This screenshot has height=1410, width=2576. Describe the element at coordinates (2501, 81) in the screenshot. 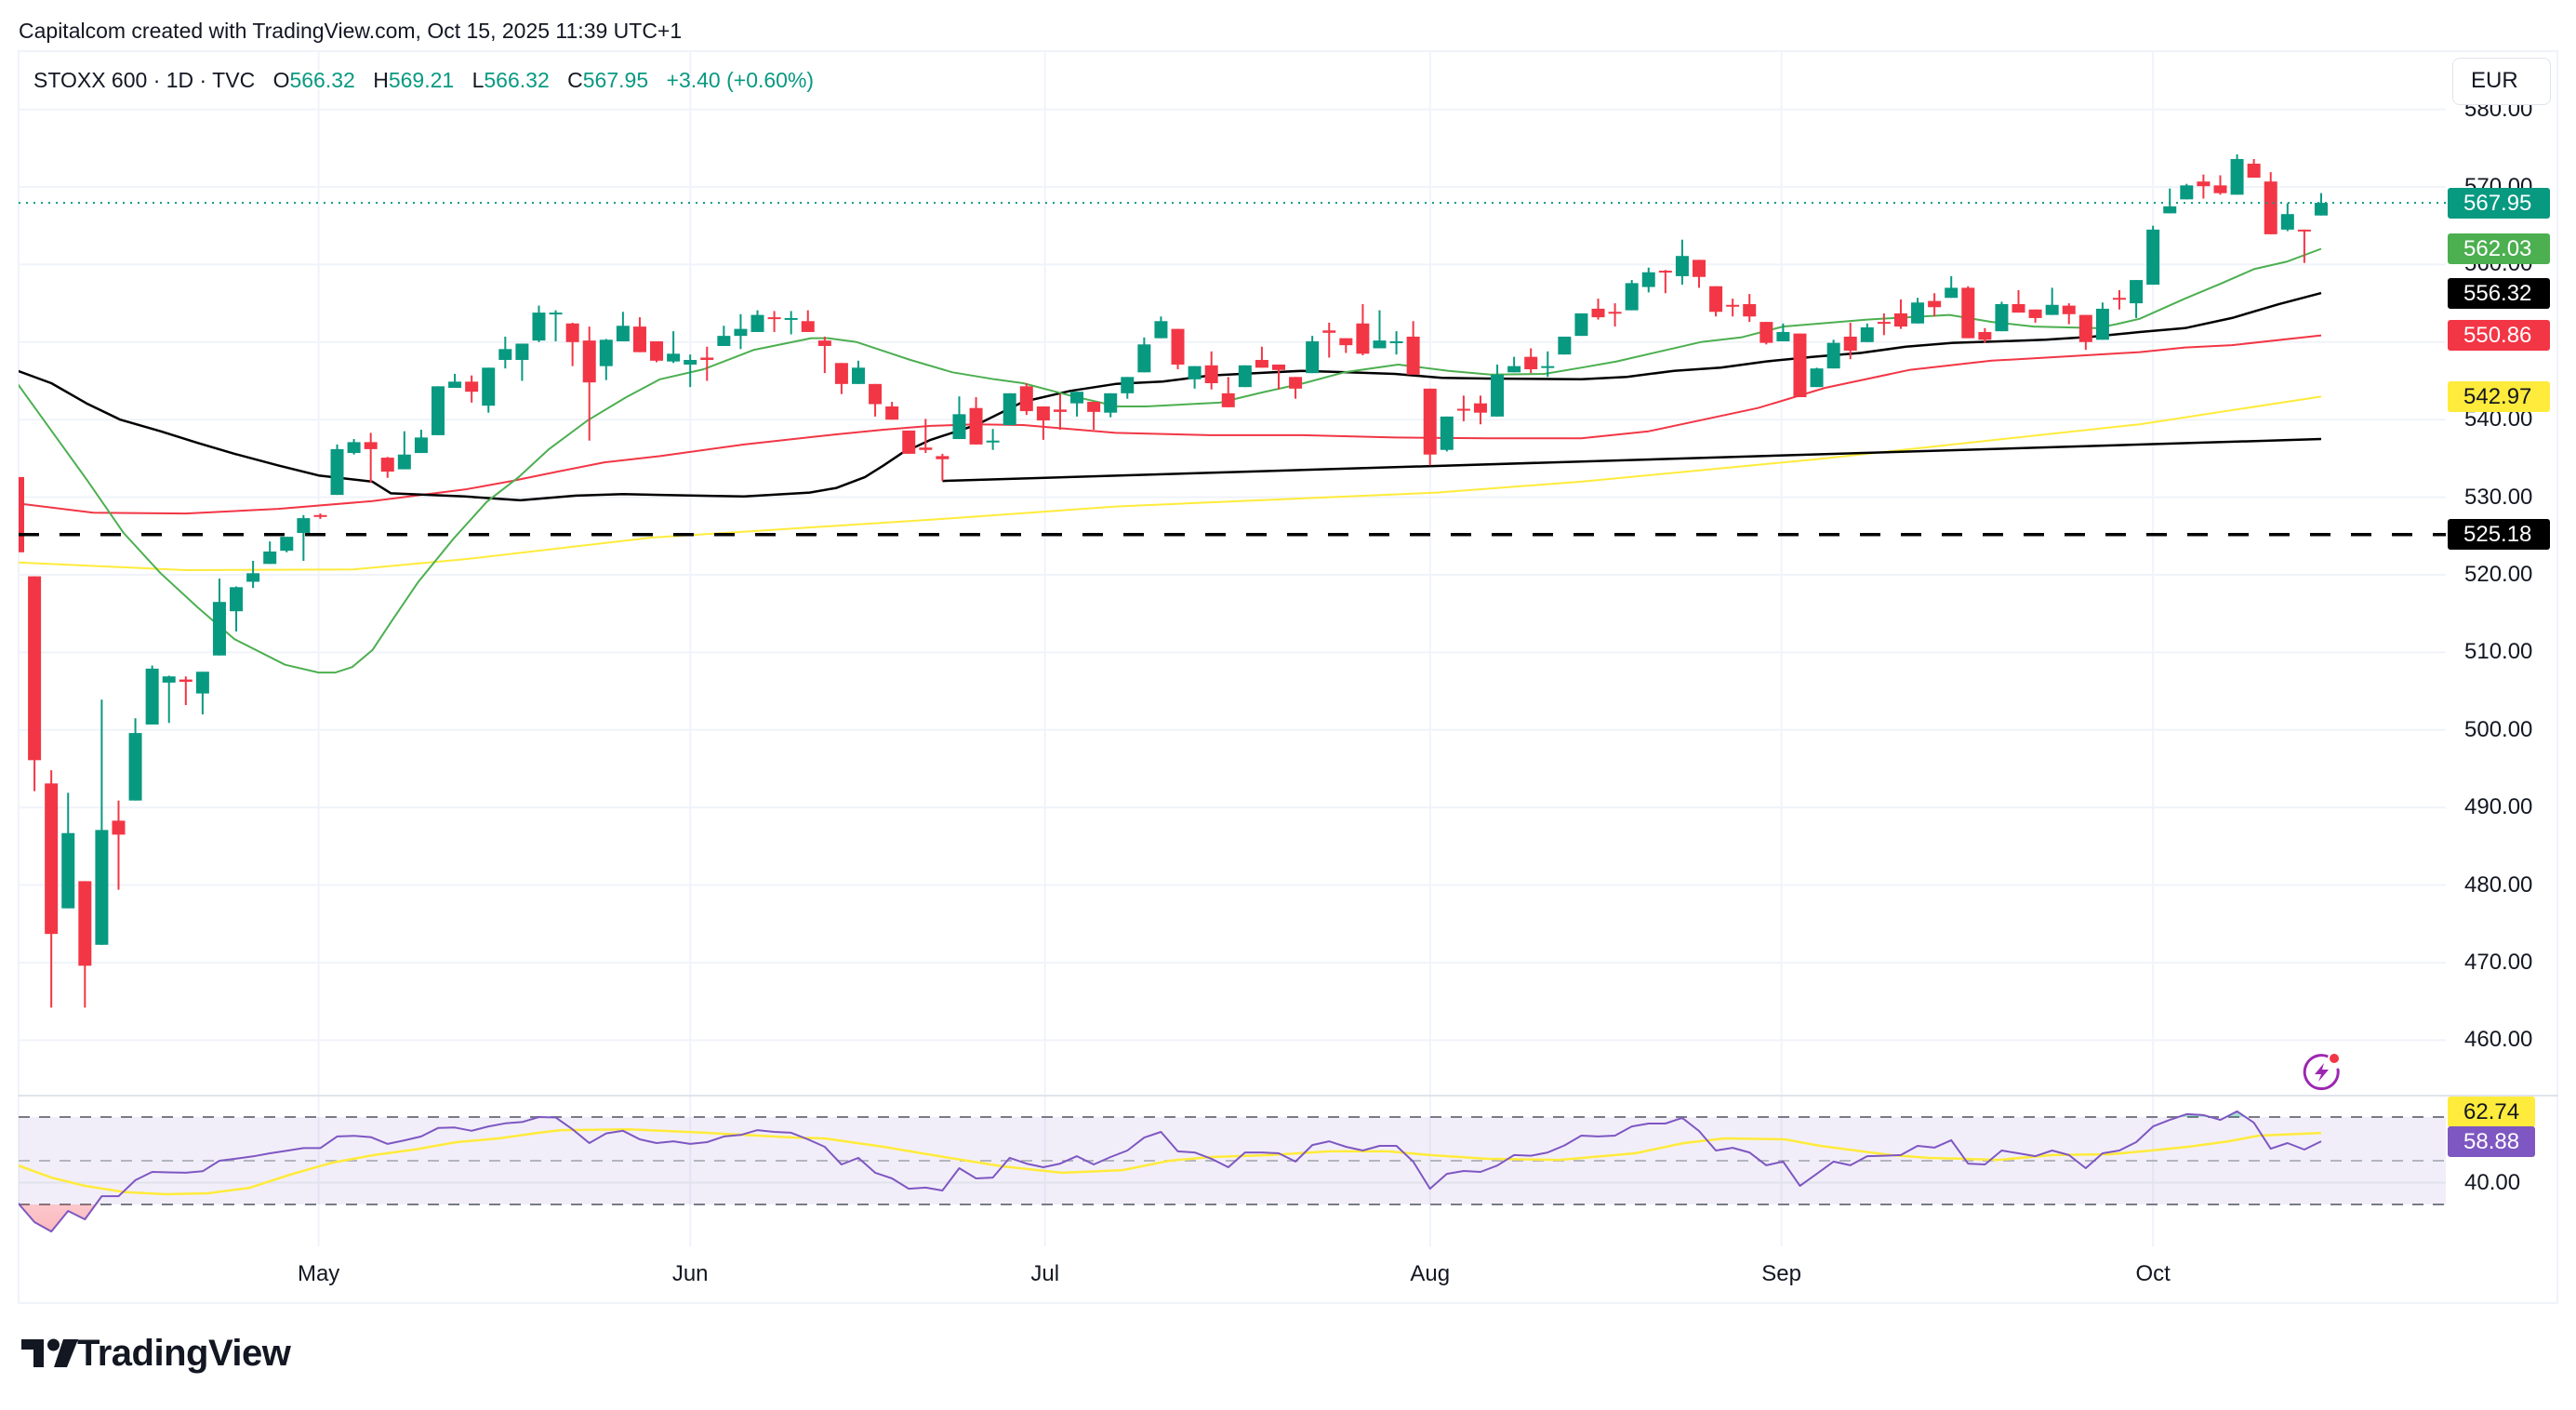

I see `currency-button: EUR` at that location.